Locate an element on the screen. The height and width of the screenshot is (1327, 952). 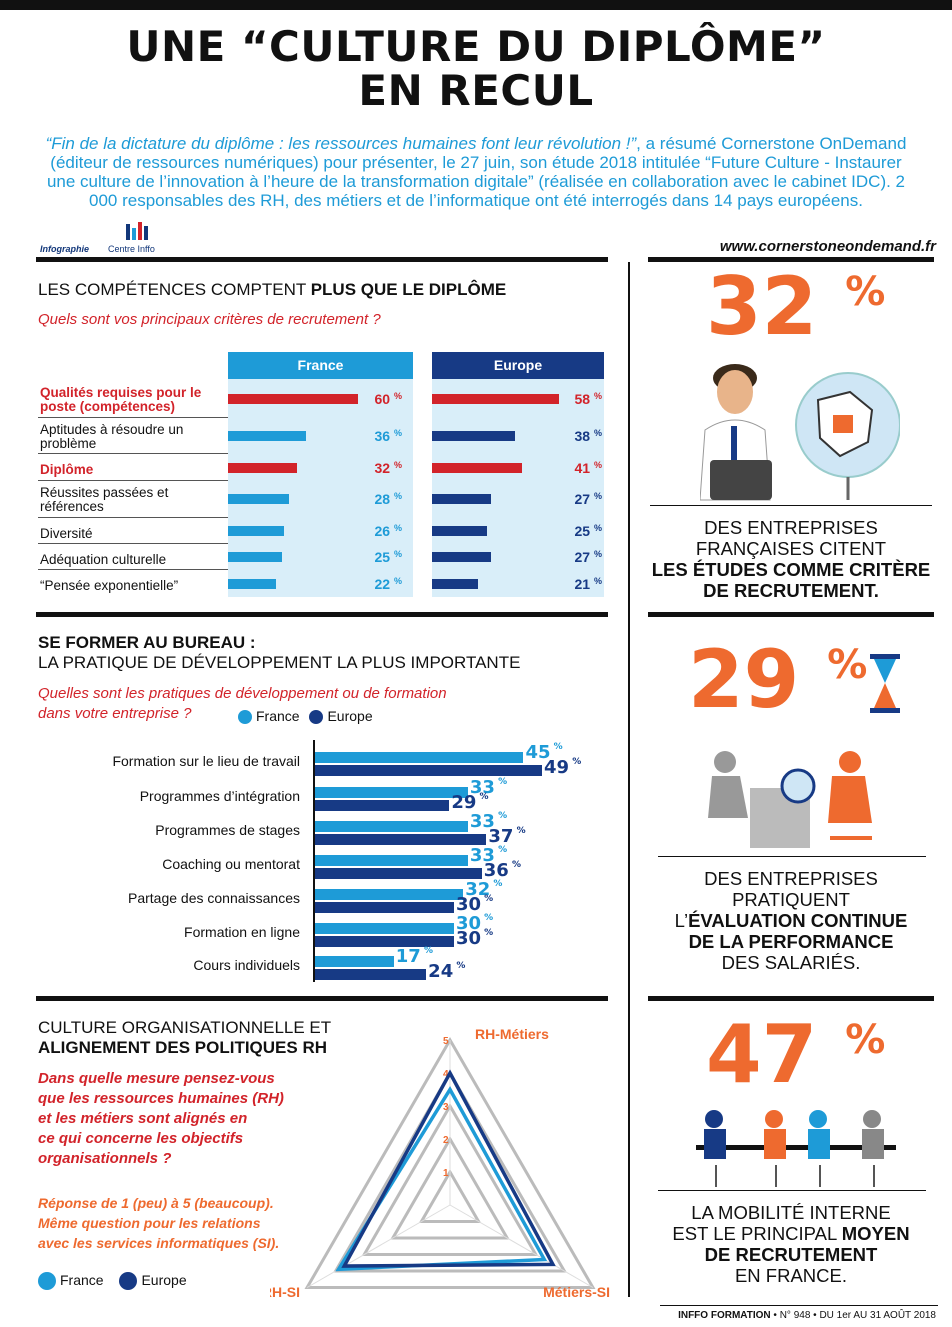
legend-europe-dot is located at coordinates (316, 717).